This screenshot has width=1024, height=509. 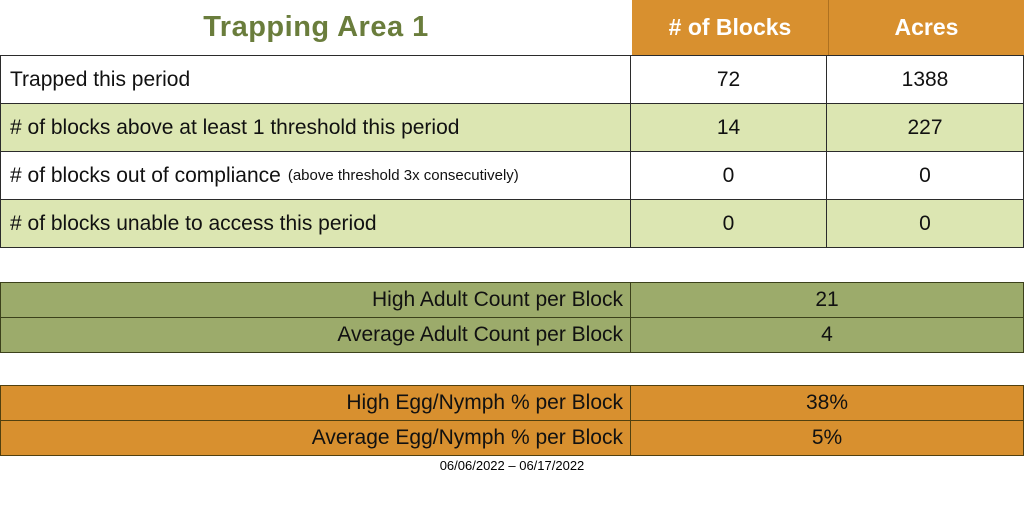 What do you see at coordinates (512, 465) in the screenshot?
I see `date-range: 06/06/2022 – 06/17/2022` at bounding box center [512, 465].